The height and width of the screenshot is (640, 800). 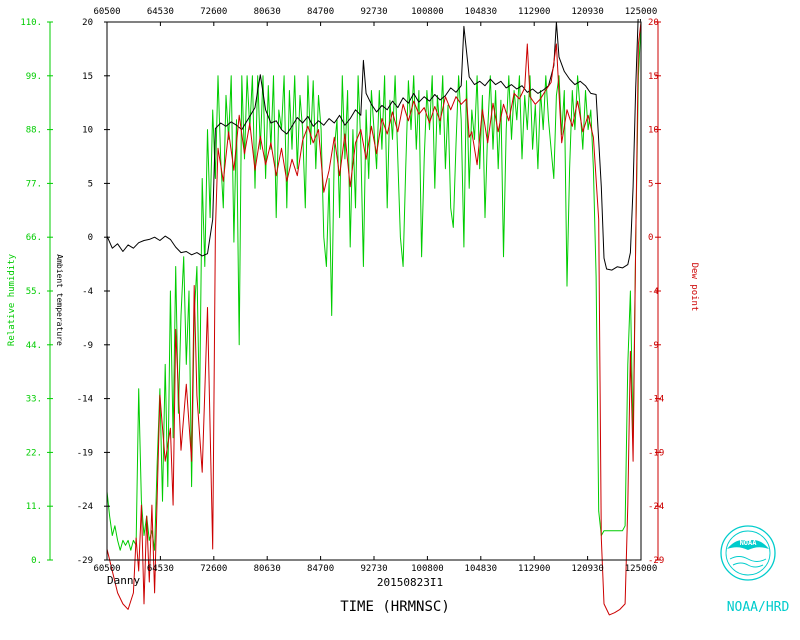 I want to click on rh-axis-tick-label: 55., so click(x=34, y=292).